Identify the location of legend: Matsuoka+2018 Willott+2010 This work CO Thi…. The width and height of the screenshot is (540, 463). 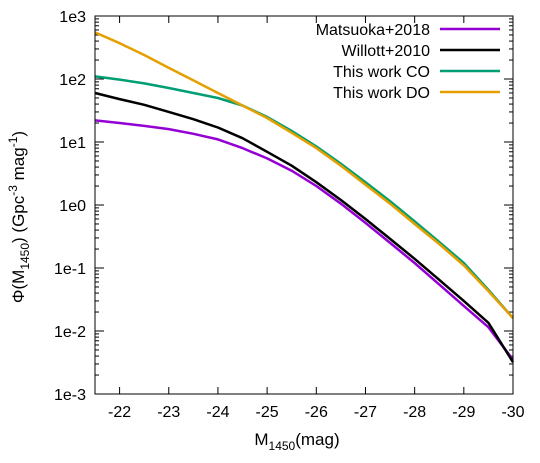
(408, 62).